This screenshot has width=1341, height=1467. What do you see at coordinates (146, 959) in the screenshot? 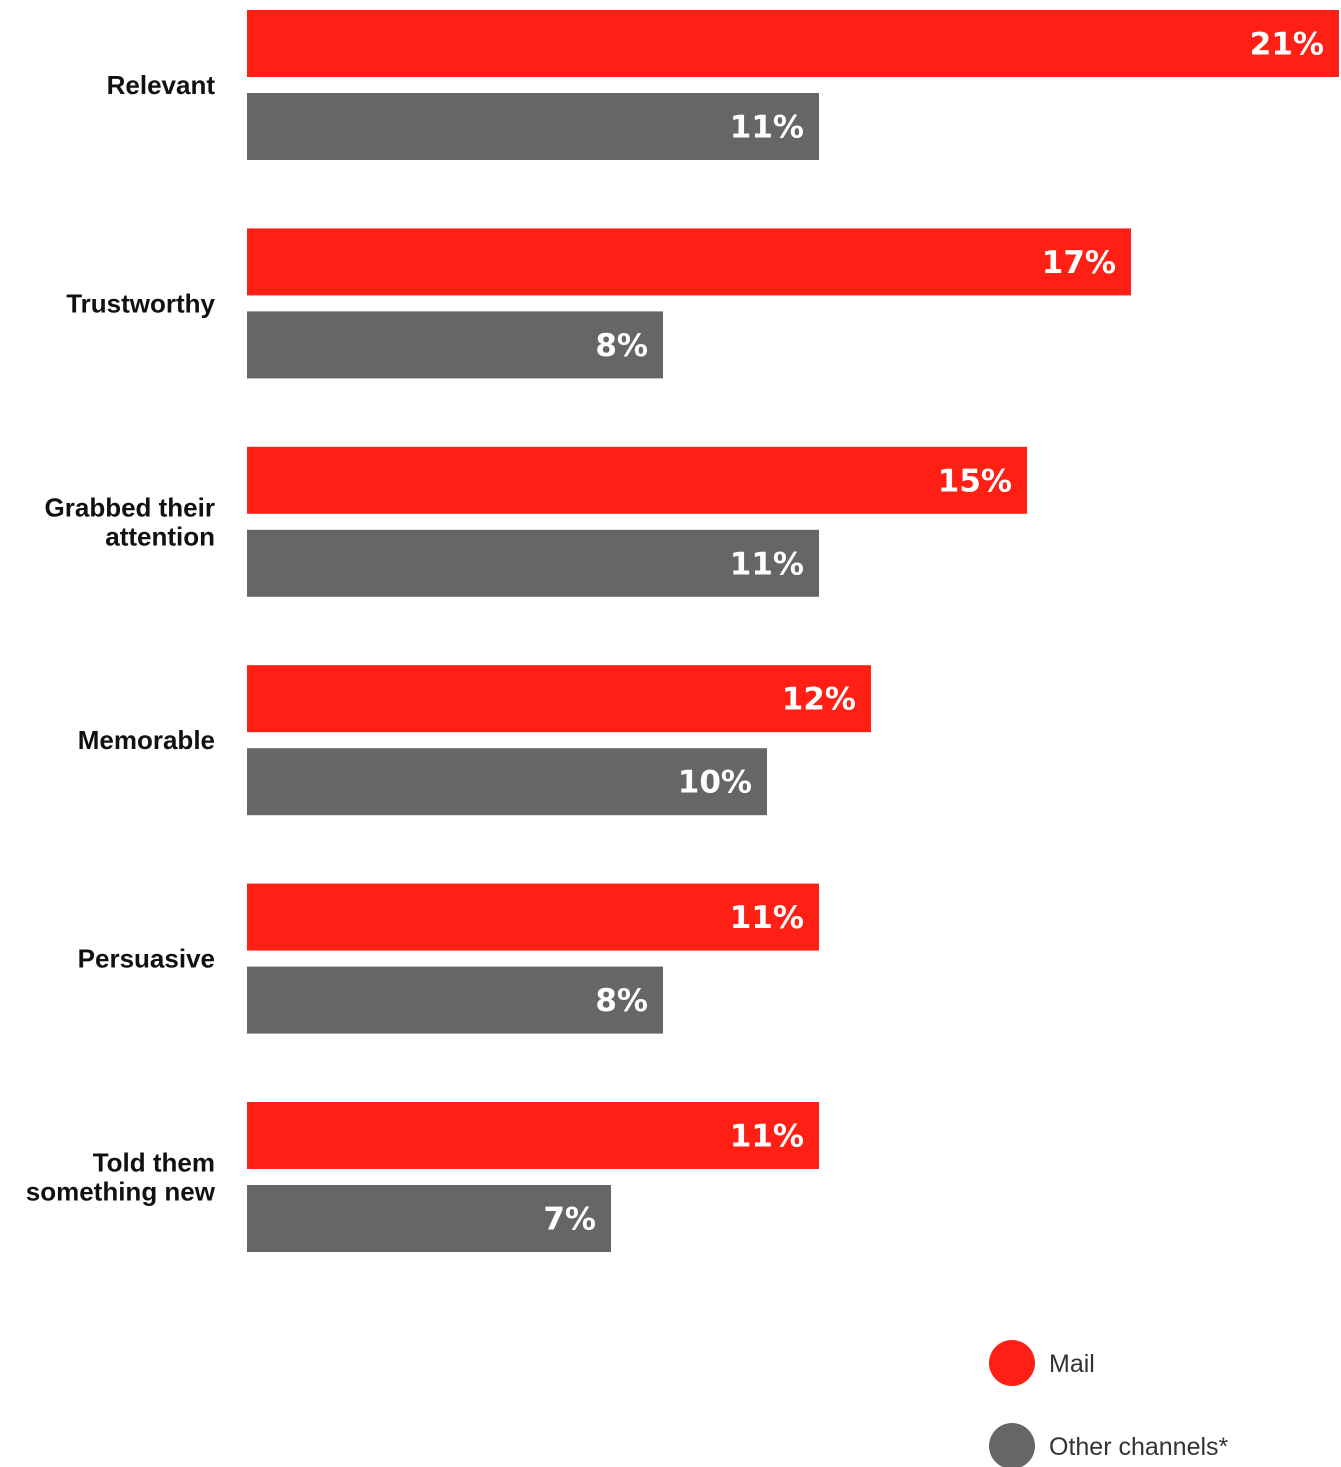
I see `category-label: Persuasive` at bounding box center [146, 959].